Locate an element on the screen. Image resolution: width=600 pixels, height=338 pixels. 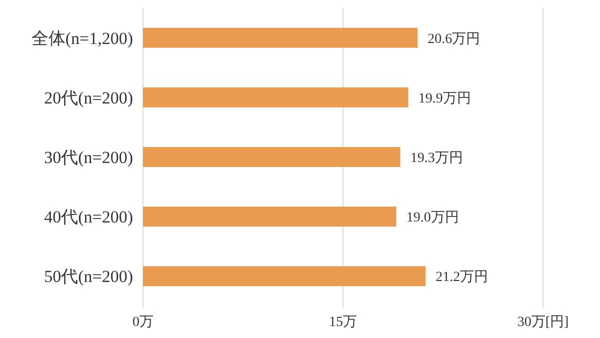
y-tick-label: 50代(n=200) is located at coordinates (88, 276).